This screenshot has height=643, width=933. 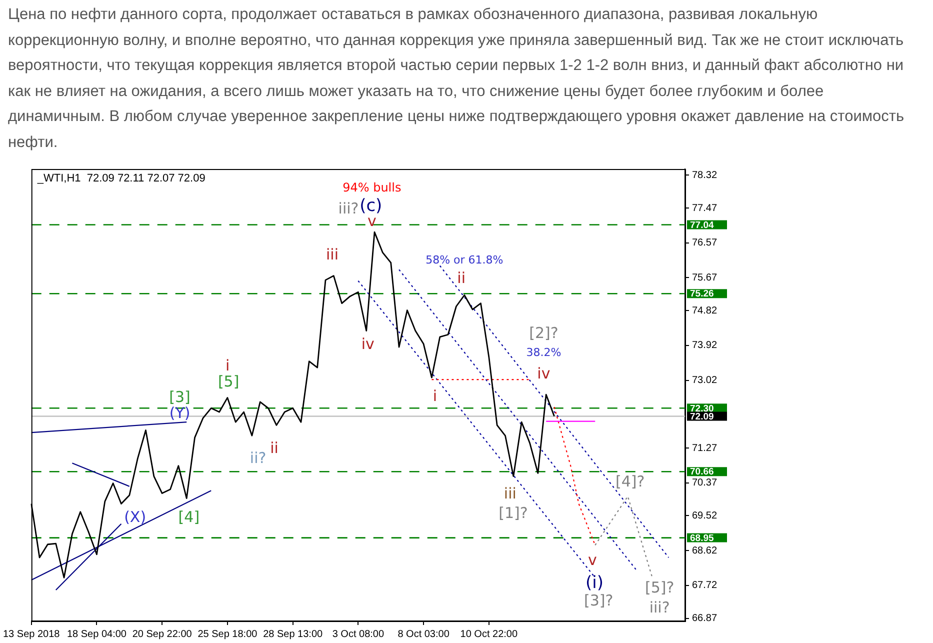 What do you see at coordinates (702, 538) in the screenshot?
I see `ref-line-label: 68.95` at bounding box center [702, 538].